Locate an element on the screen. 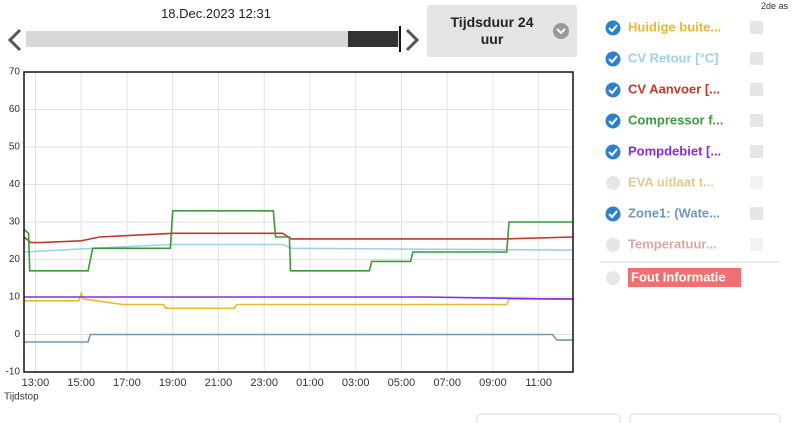  legend-label: CV Retour [°C] is located at coordinates (673, 57).